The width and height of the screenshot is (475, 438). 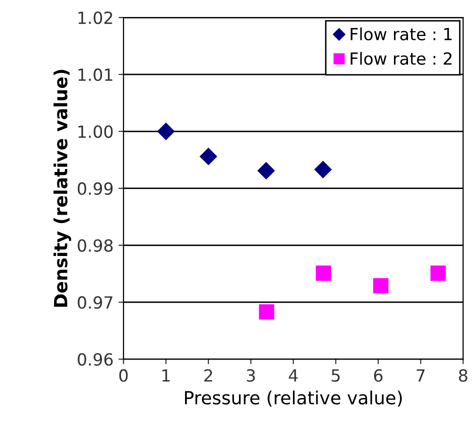 I want to click on x-tick-label: 5, so click(x=336, y=375).